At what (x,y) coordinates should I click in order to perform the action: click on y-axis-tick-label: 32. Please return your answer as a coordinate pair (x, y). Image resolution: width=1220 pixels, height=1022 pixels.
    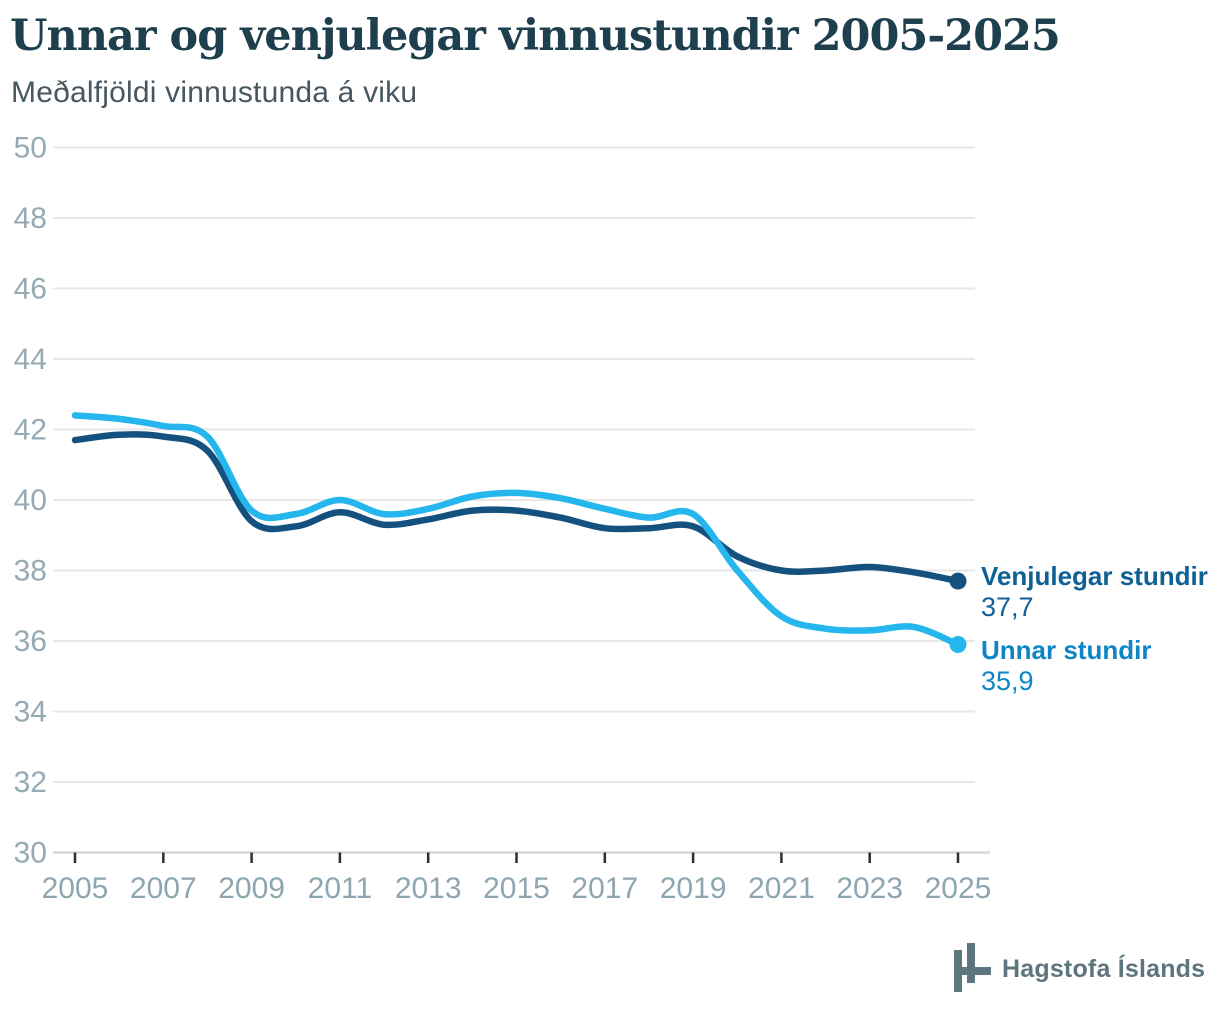
    Looking at the image, I should click on (30, 782).